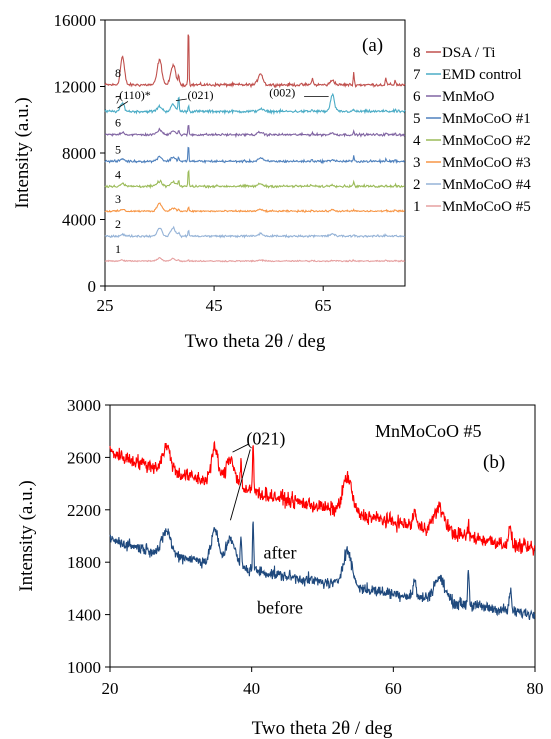 The width and height of the screenshot is (551, 739). Describe the element at coordinates (200, 95) in the screenshot. I see `peak-annotation: (021)` at that location.